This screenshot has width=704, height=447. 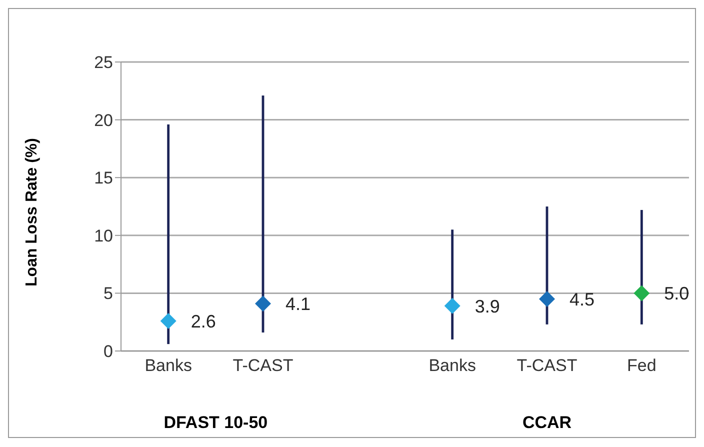 I want to click on x-tick-label: Fed, so click(x=641, y=366).